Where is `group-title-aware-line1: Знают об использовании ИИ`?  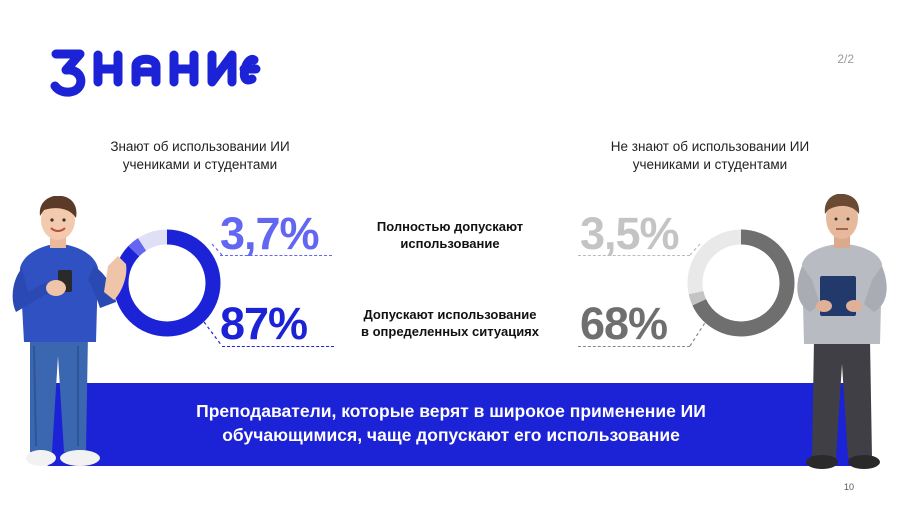 group-title-aware-line1: Знают об использовании ИИ is located at coordinates (200, 146).